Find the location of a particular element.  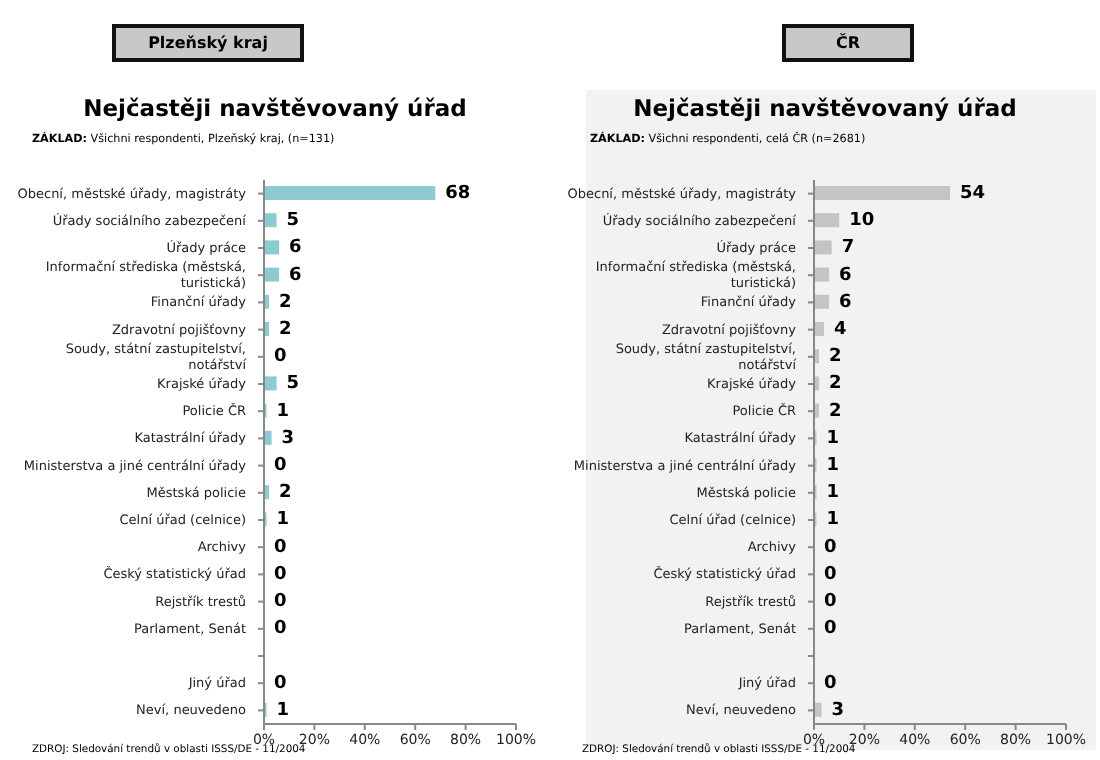

data-label: 10 is located at coordinates (862, 221).